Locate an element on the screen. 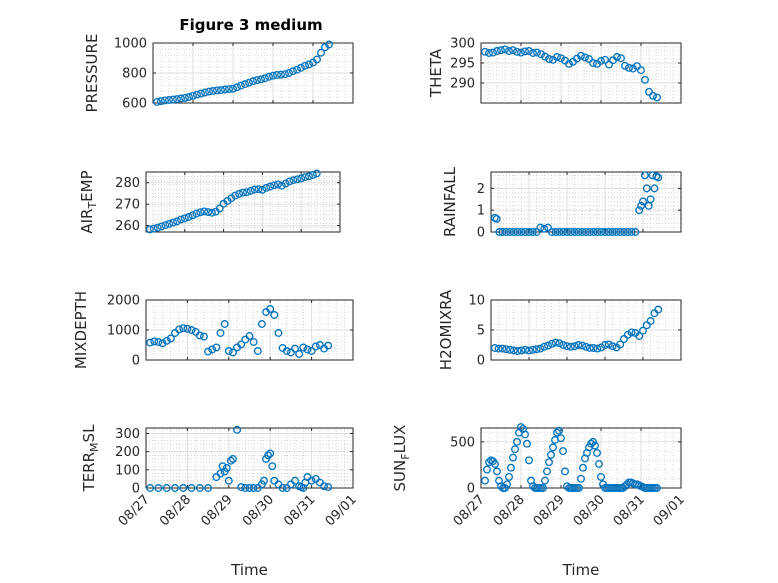  y-axis-label: TERRMSL is located at coordinates (90, 458).